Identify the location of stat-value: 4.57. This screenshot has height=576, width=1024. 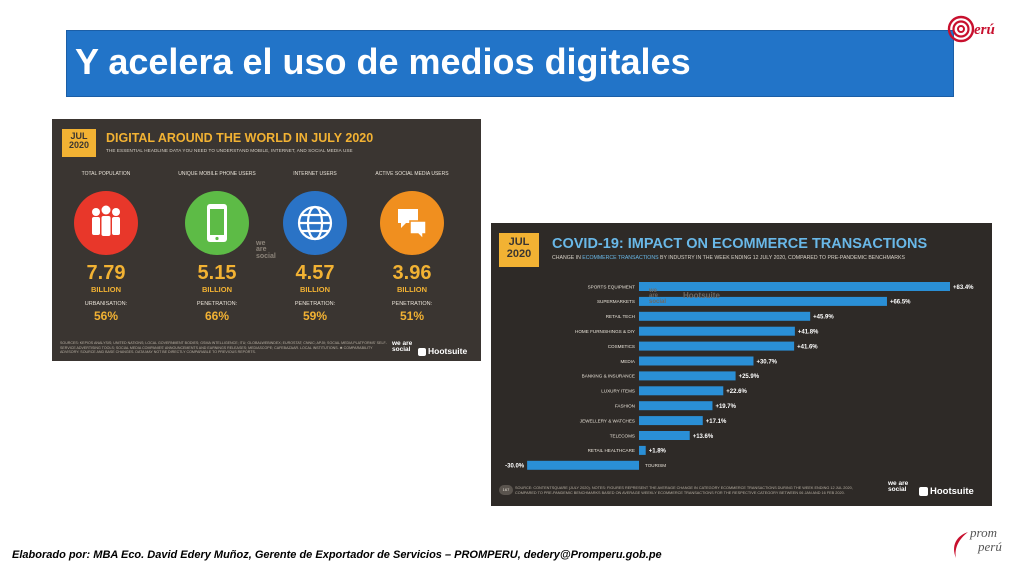
(315, 273).